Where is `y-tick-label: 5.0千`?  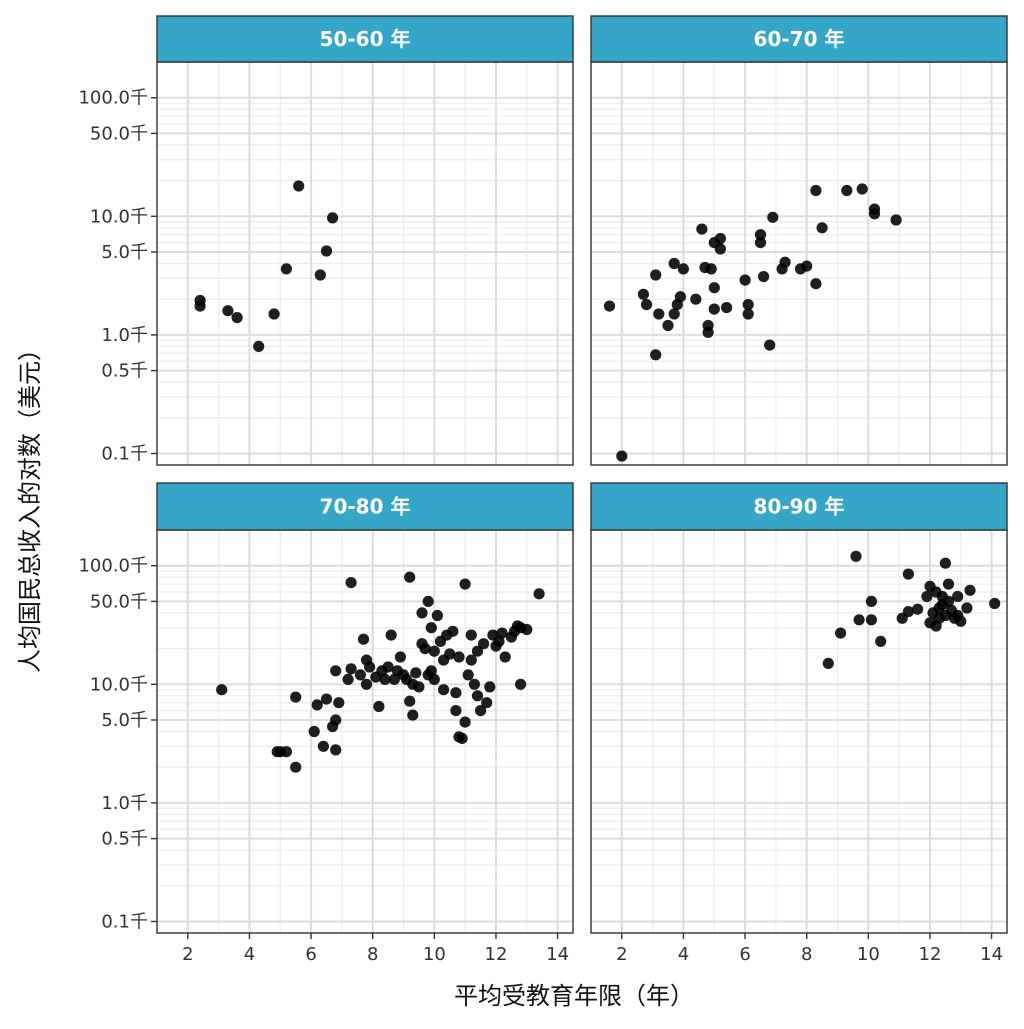
y-tick-label: 5.0千 is located at coordinates (124, 720).